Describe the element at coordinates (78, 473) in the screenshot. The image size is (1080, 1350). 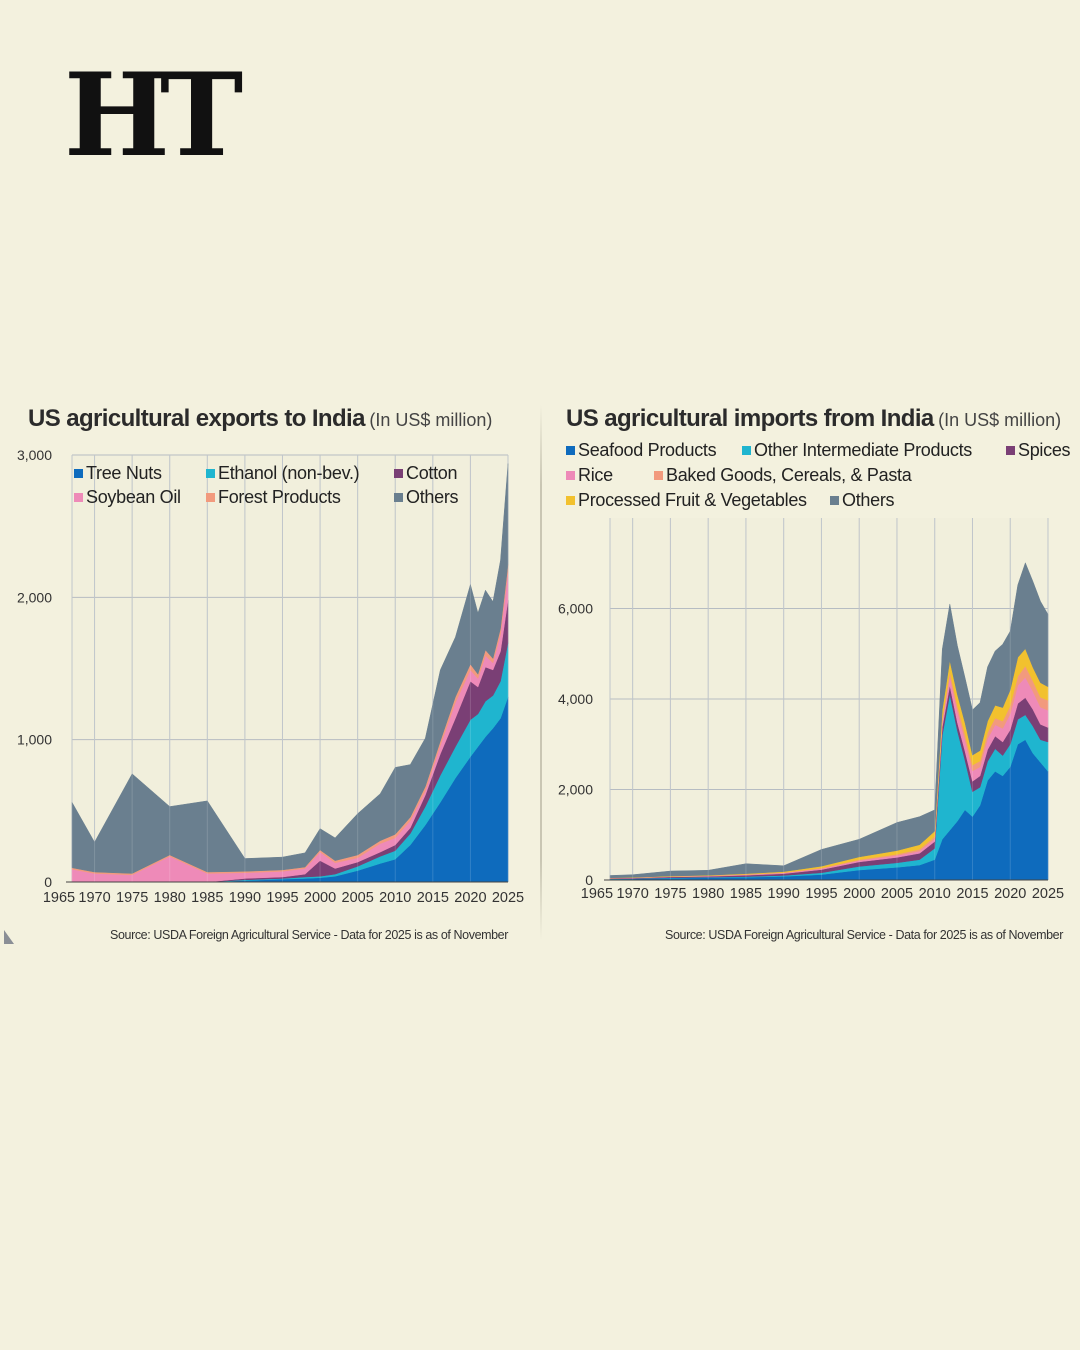
I see `exports-legend-swatch-tree-nuts` at that location.